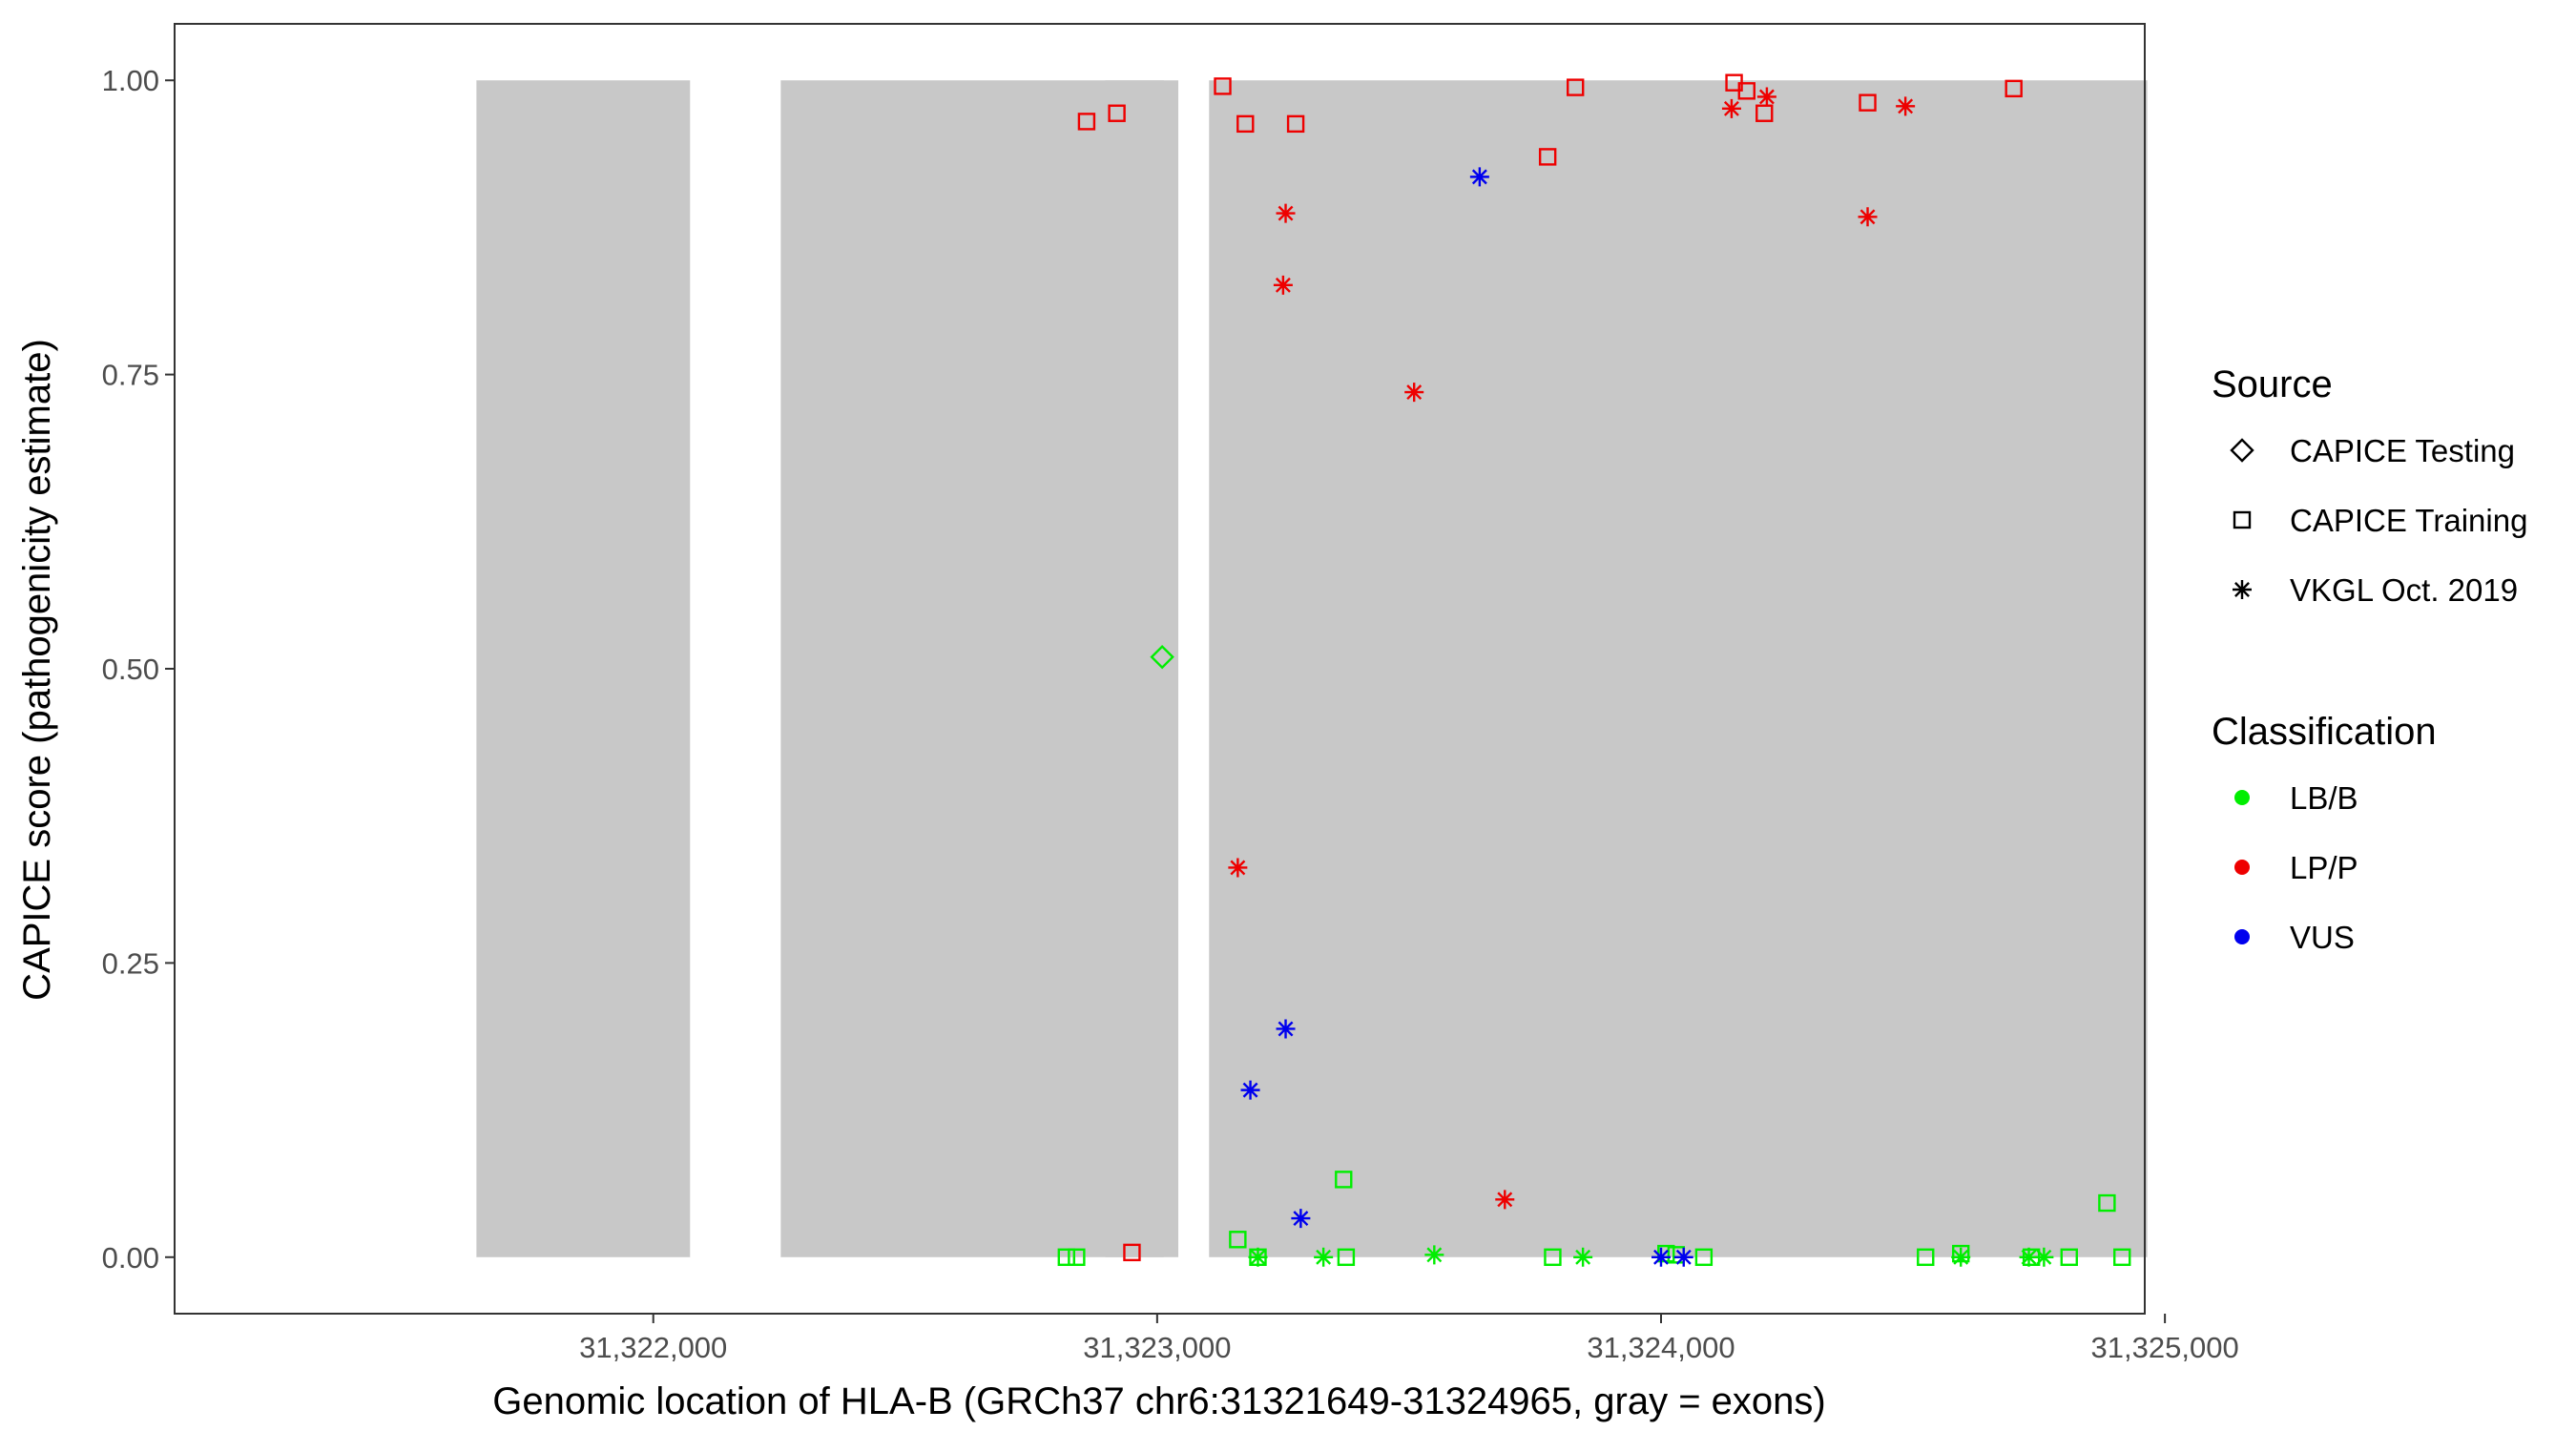 Image resolution: width=2576 pixels, height=1431 pixels. What do you see at coordinates (2165, 1347) in the screenshot?
I see `x-tick-label: 31,325,000` at bounding box center [2165, 1347].